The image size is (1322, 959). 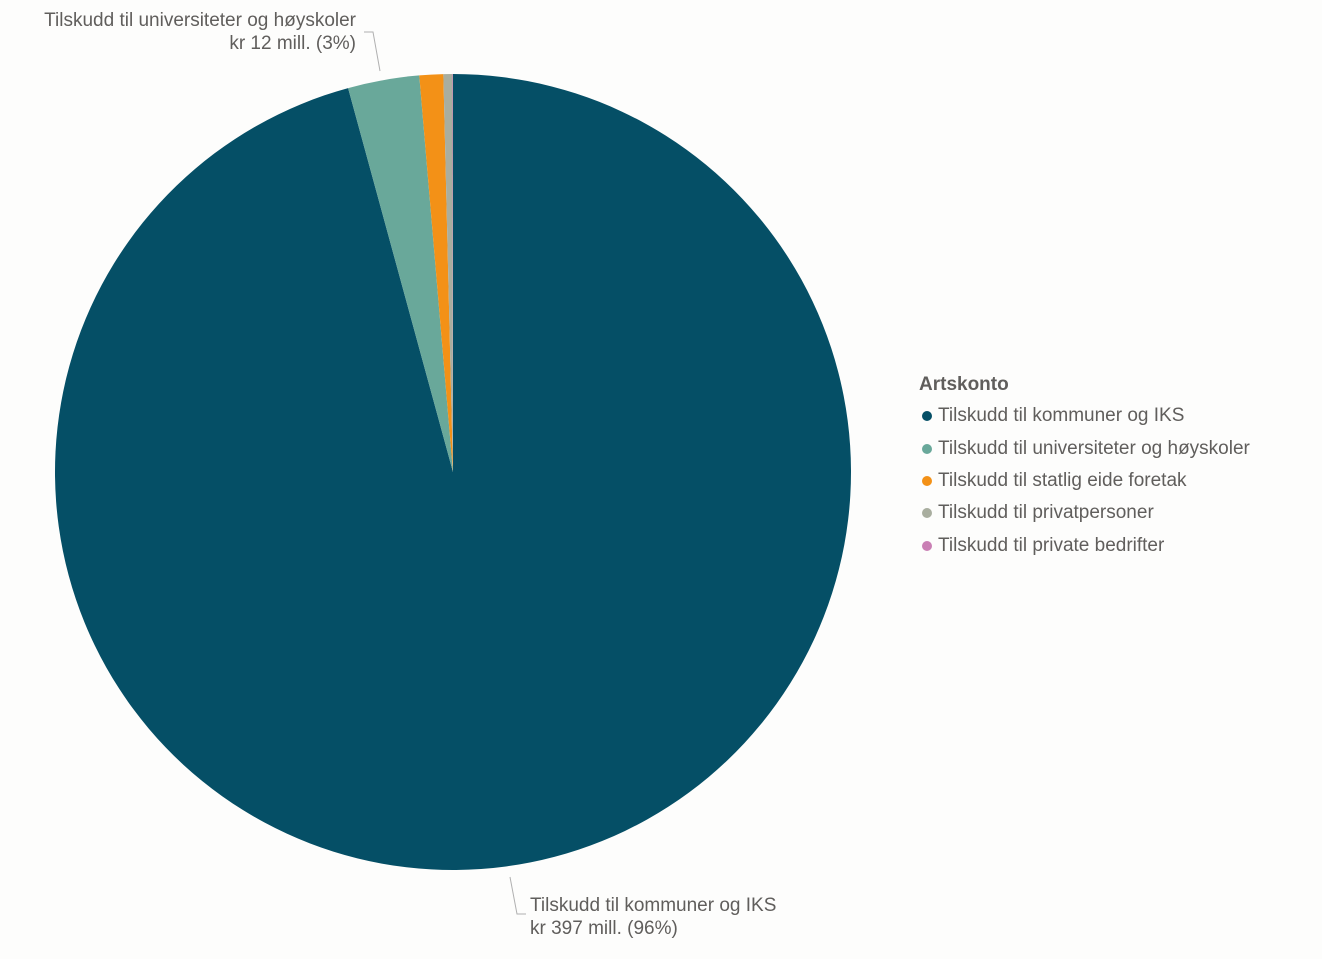 I want to click on legend-item-universiteter: Tilskudd til universiteter og høyskoler, so click(x=1084, y=448).